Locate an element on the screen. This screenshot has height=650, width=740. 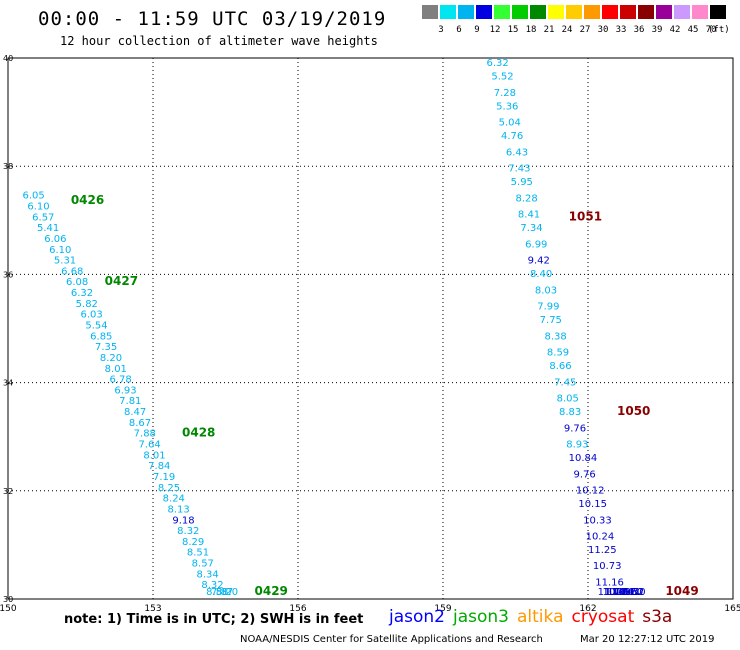
swh-value-label: 6.05 is located at coordinates (34, 196).